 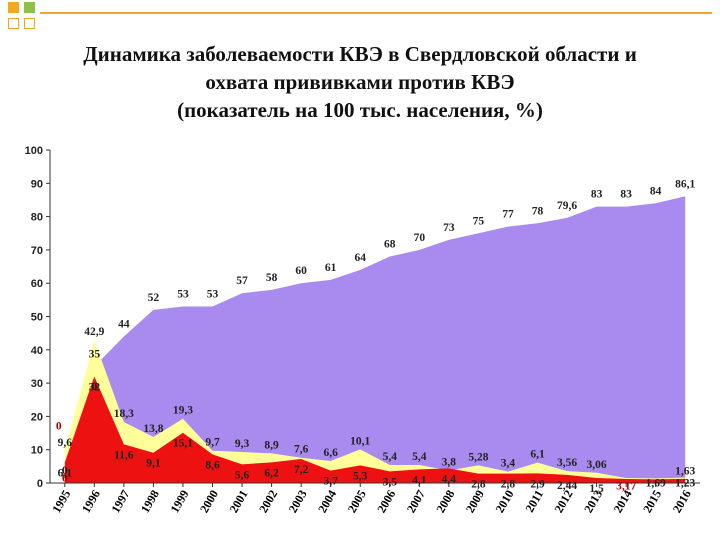 What do you see at coordinates (37, 451) in the screenshot?
I see `y-tick-label: 10` at bounding box center [37, 451].